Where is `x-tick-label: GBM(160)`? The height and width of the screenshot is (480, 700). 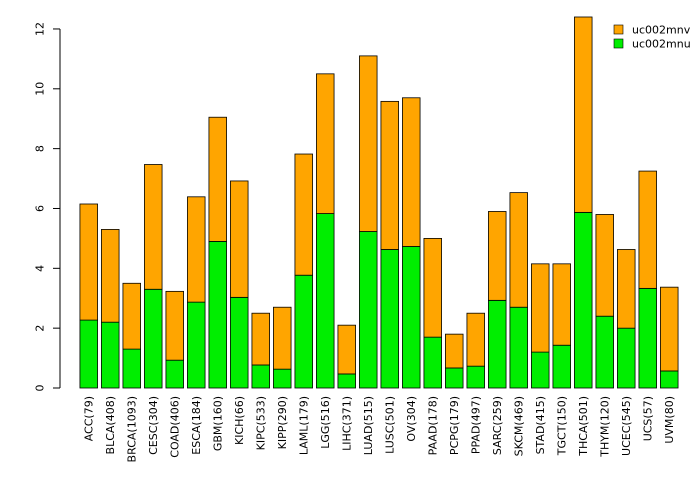 x-tick-label: GBM(160) is located at coordinates (217, 423).